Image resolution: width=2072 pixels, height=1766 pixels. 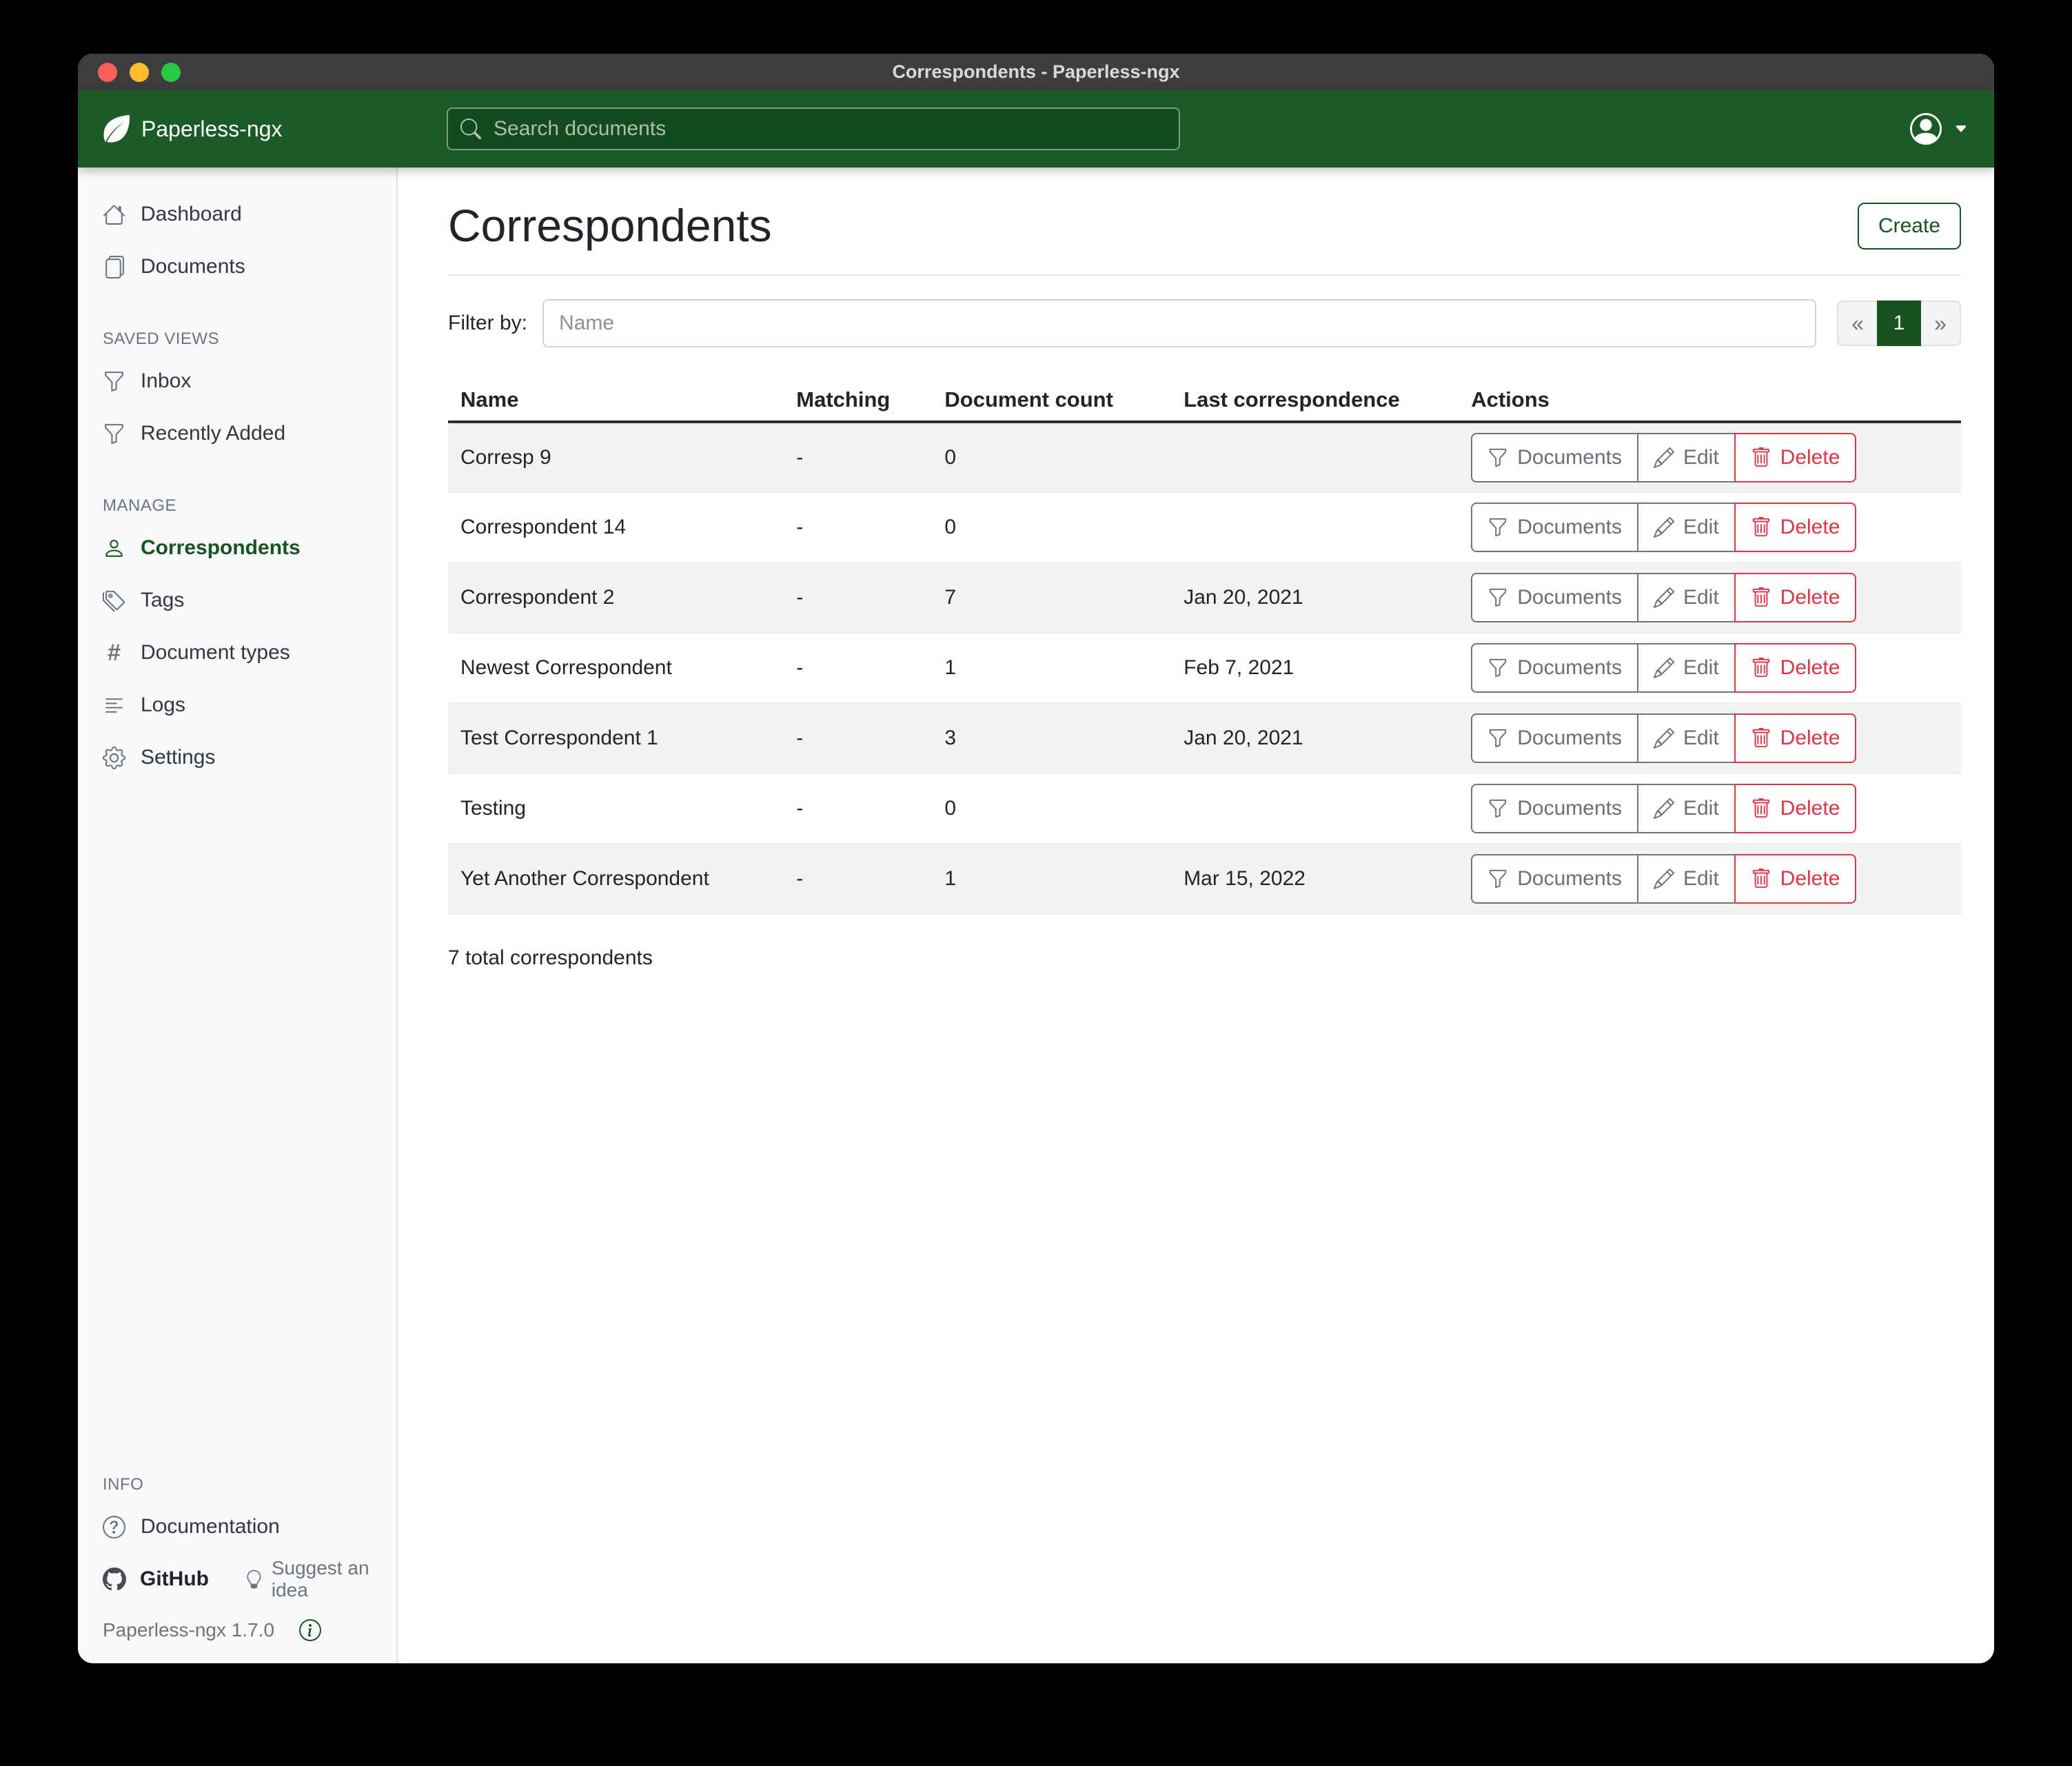 What do you see at coordinates (254, 1579) in the screenshot?
I see `lightbulb-icon` at bounding box center [254, 1579].